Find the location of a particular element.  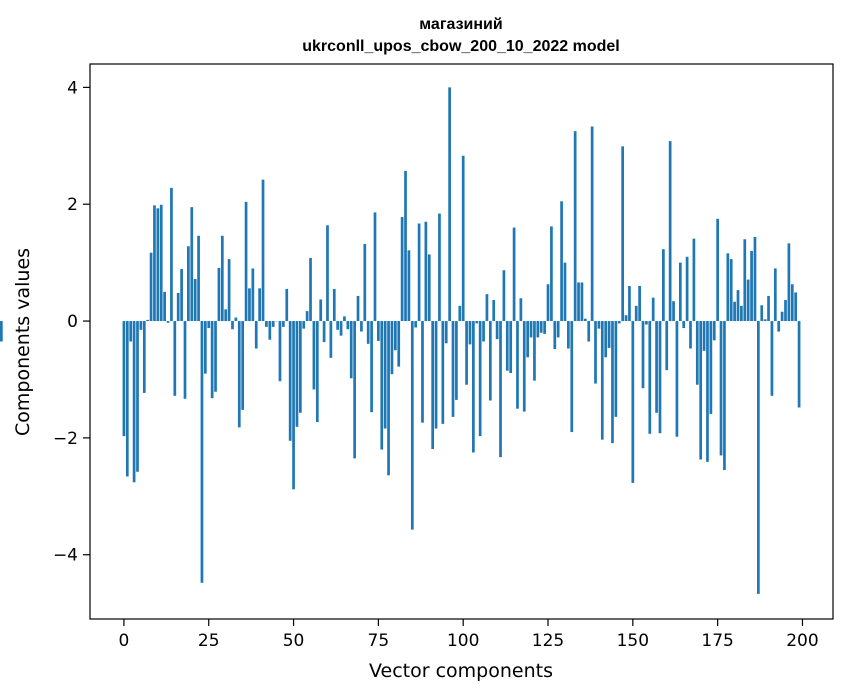

y-tick-label: 0 is located at coordinates (72, 322).